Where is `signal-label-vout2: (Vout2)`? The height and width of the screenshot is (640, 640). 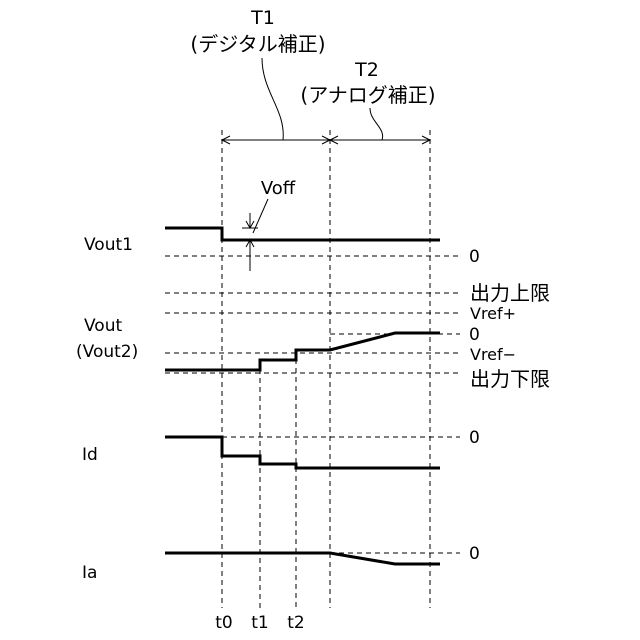 signal-label-vout2: (Vout2) is located at coordinates (107, 352).